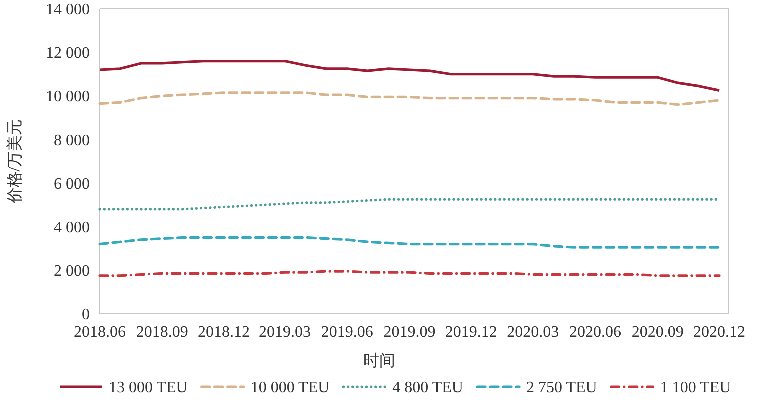  What do you see at coordinates (148, 388) in the screenshot?
I see `legend-label: 13 000 TEU` at bounding box center [148, 388].